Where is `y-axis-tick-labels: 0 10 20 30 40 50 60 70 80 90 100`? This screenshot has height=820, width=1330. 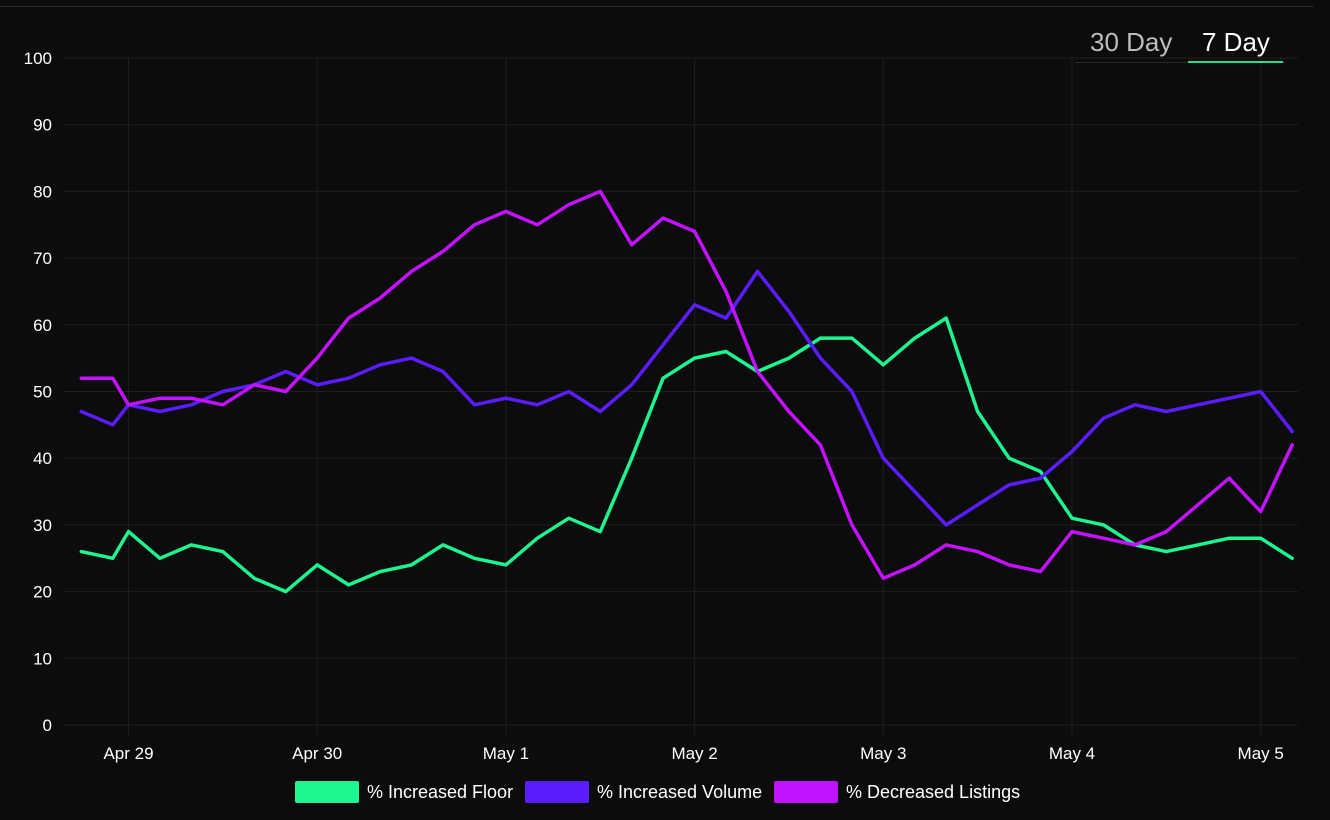 y-axis-tick-labels: 0 10 20 30 40 50 60 70 80 90 100 is located at coordinates (38, 392).